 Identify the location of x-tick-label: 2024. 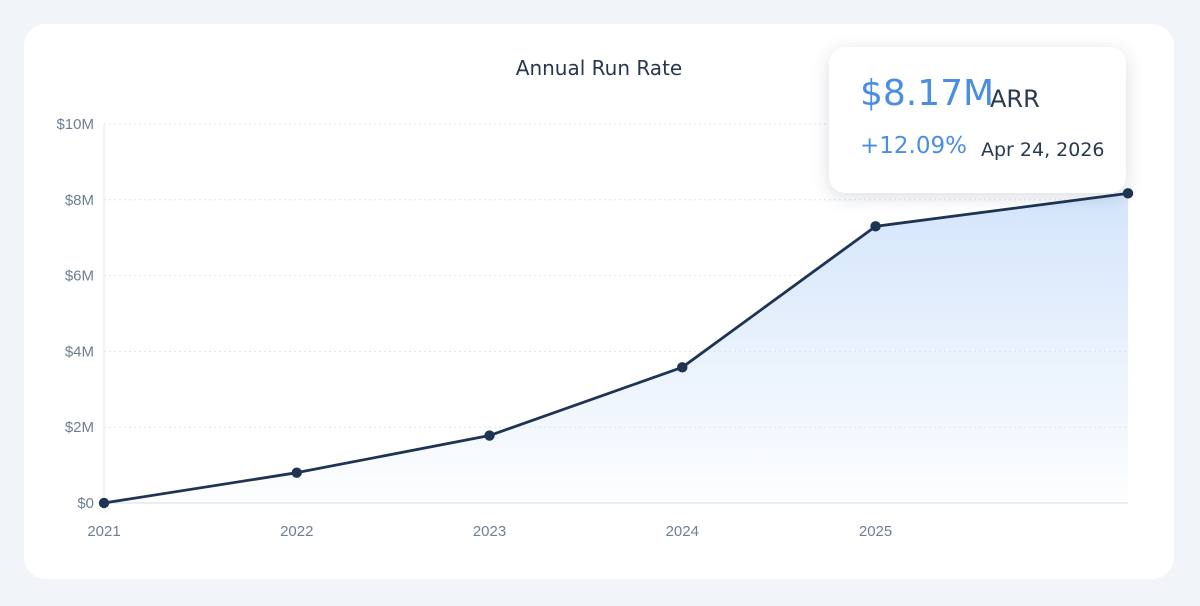
(682, 531).